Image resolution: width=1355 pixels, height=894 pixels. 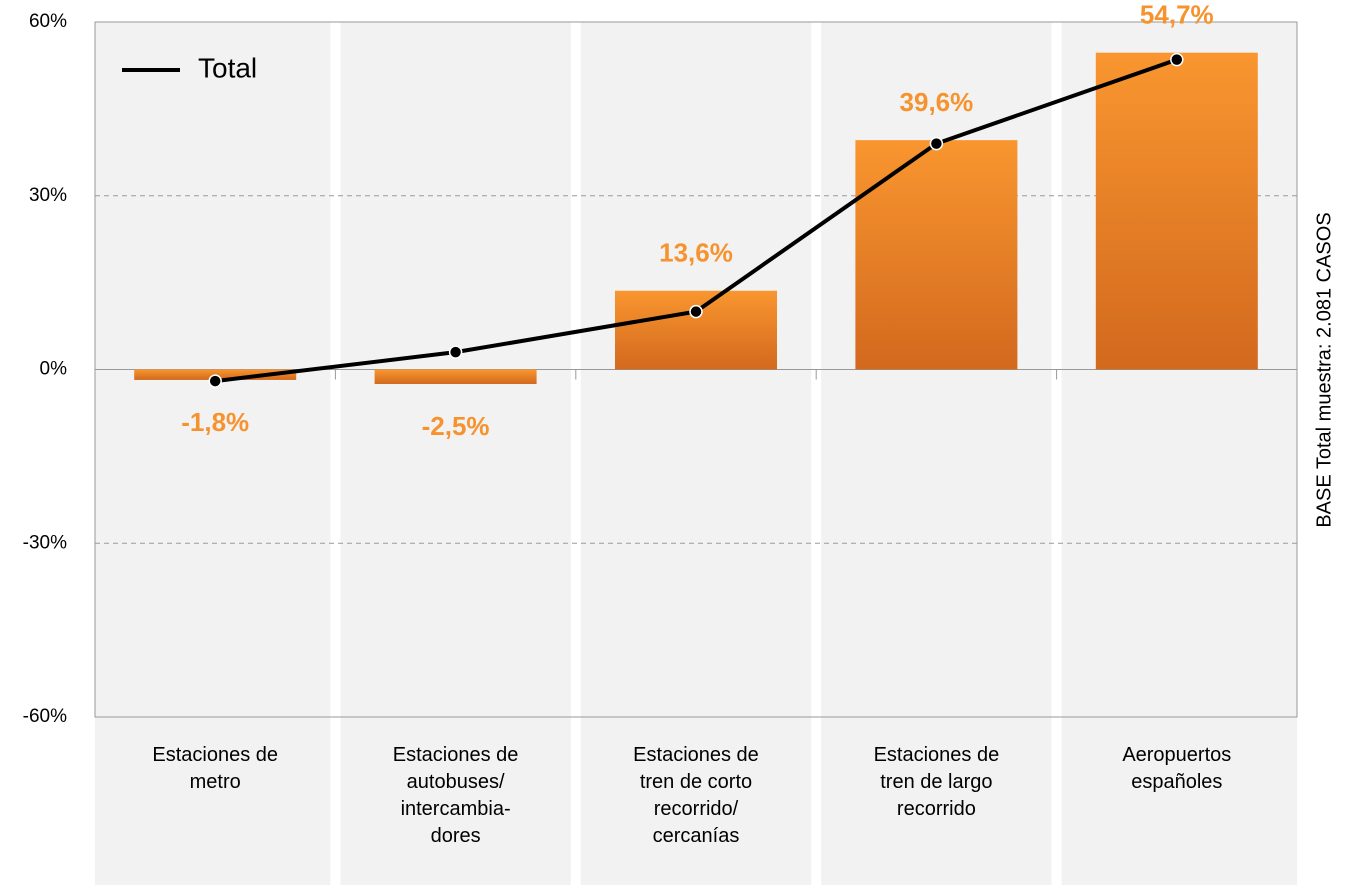 I want to click on x-tick-label: Estaciones de metro, so click(x=215, y=768).